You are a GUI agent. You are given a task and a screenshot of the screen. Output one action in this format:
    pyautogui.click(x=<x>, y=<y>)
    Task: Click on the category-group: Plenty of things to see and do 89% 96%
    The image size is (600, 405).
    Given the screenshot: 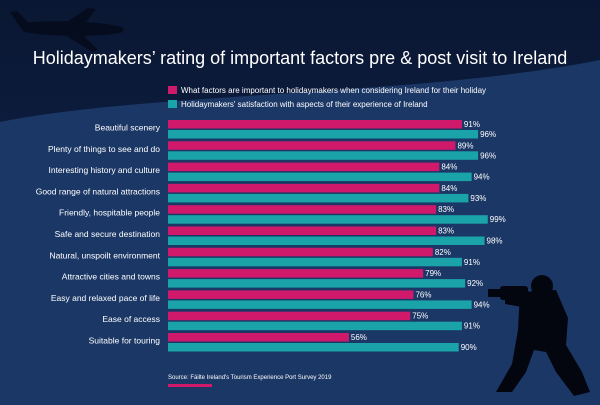 What is the action you would take?
    pyautogui.click(x=272, y=150)
    